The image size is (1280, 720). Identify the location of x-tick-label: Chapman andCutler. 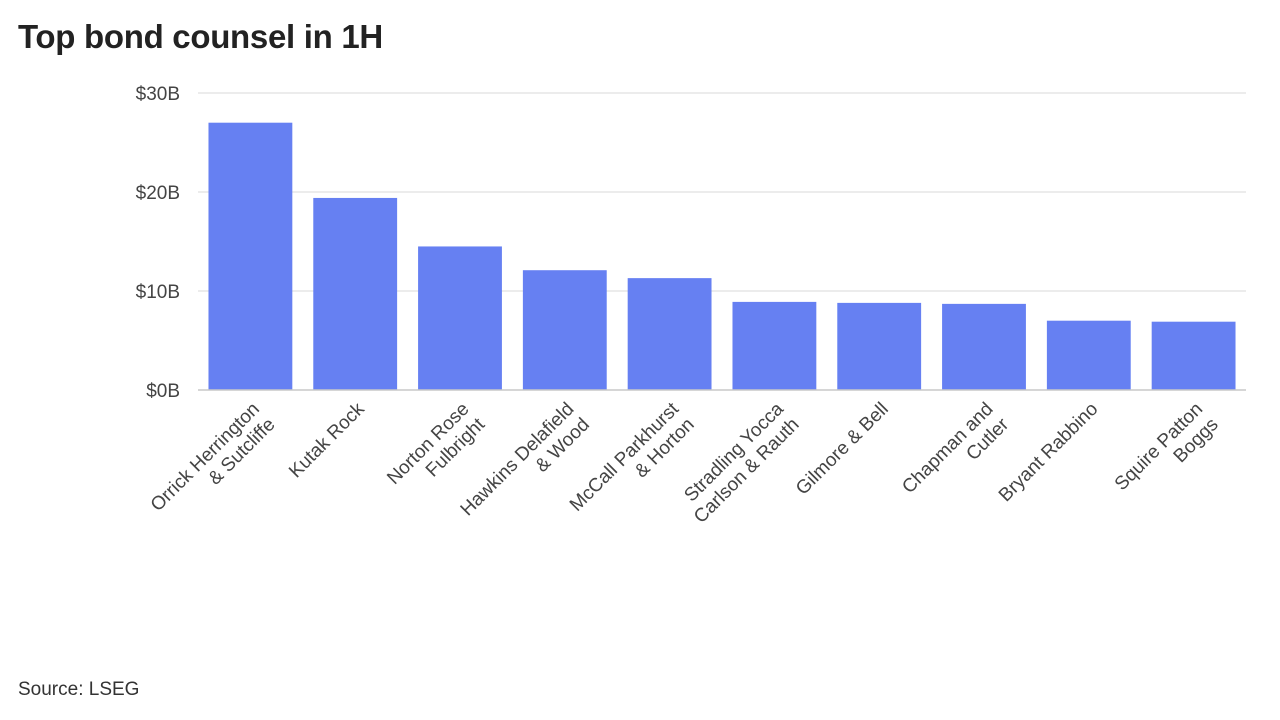
(955, 455).